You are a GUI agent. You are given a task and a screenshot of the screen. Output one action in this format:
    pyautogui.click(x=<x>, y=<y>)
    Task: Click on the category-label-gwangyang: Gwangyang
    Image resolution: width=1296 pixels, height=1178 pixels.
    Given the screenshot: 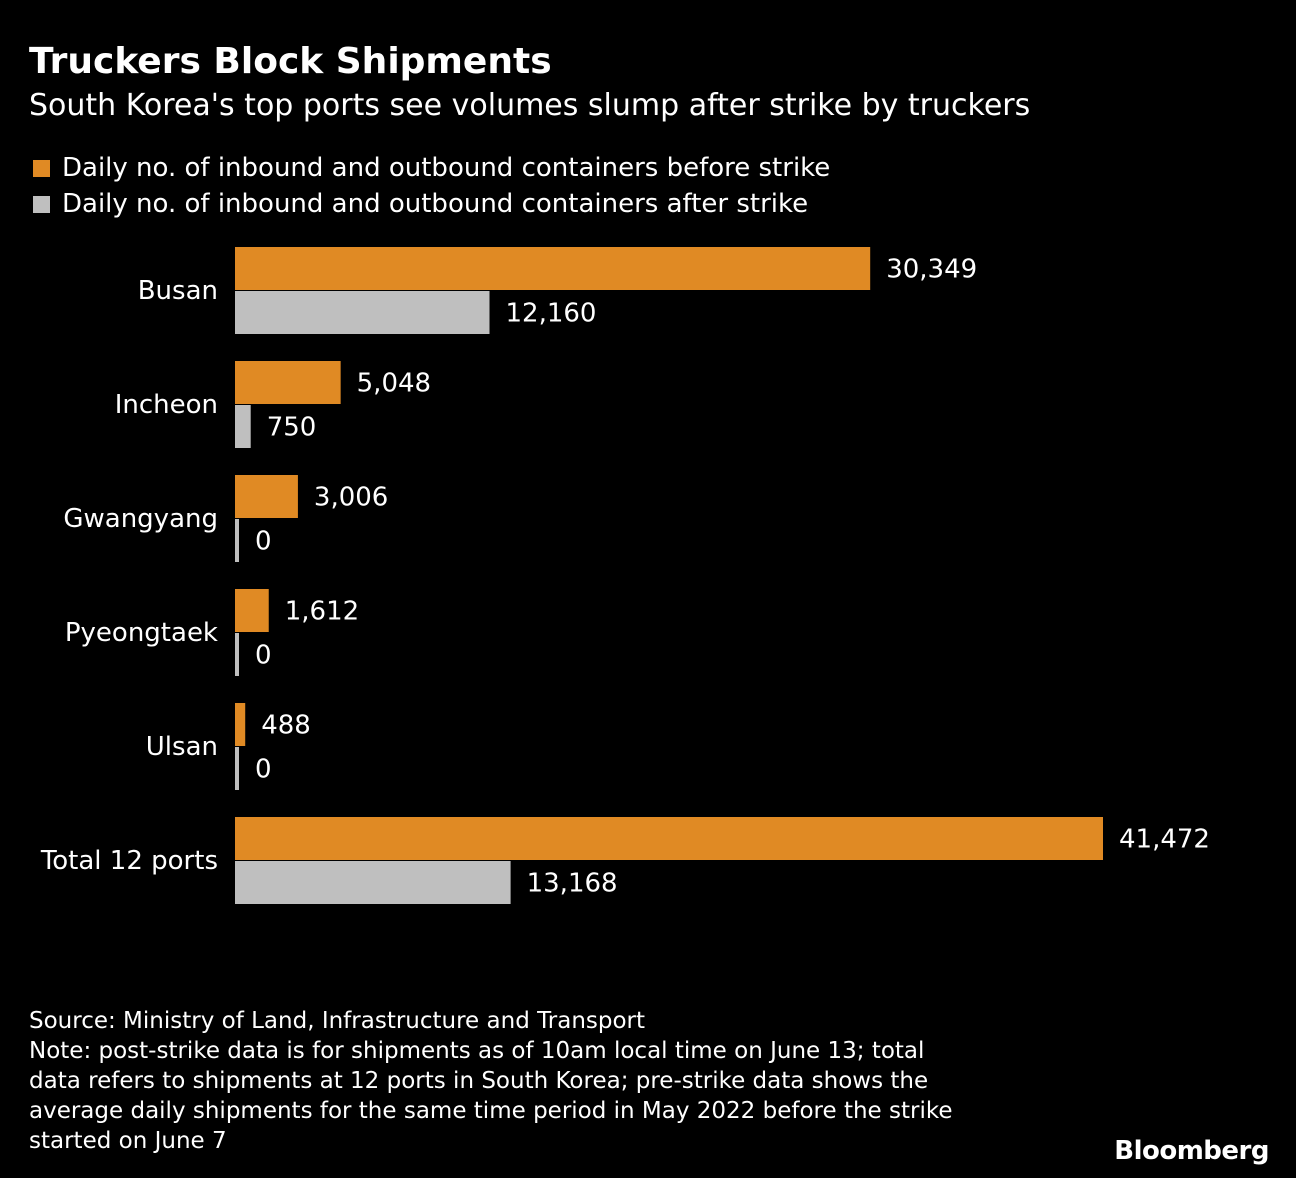 What is the action you would take?
    pyautogui.click(x=140, y=519)
    